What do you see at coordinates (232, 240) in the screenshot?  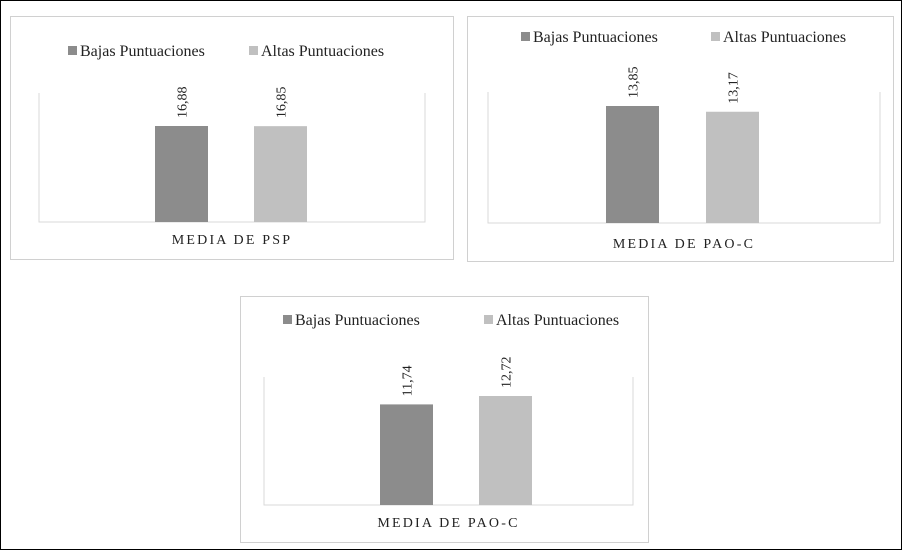 I see `category-label: MEDIA DE PSP` at bounding box center [232, 240].